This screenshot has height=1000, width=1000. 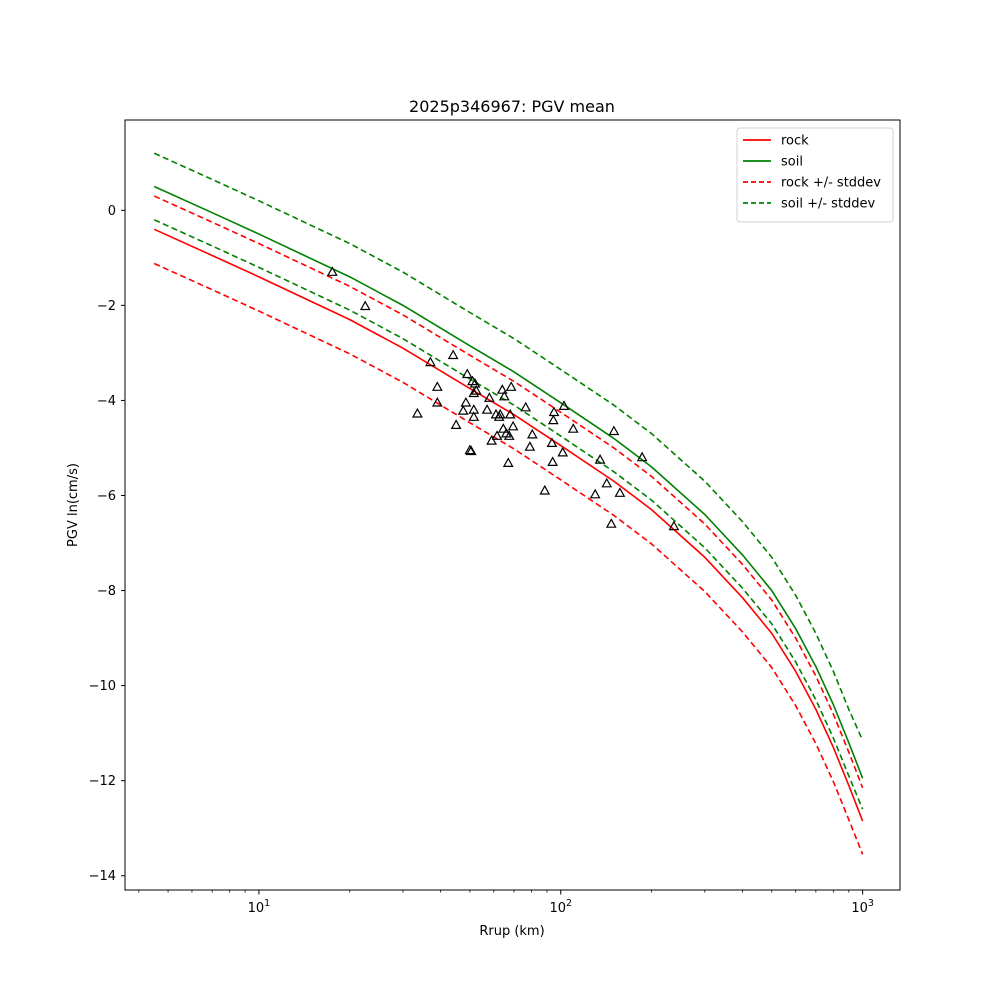 I want to click on legend-box, so click(x=815, y=175).